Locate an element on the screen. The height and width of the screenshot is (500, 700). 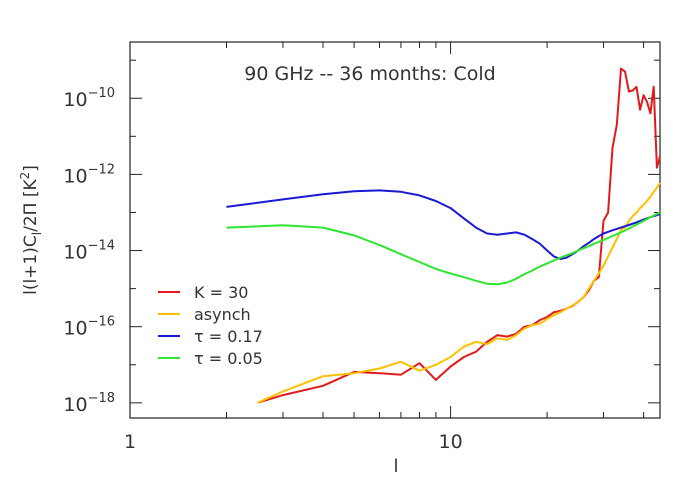
chart-title: 90 GHz -- 36 months: Cold is located at coordinates (369, 74).